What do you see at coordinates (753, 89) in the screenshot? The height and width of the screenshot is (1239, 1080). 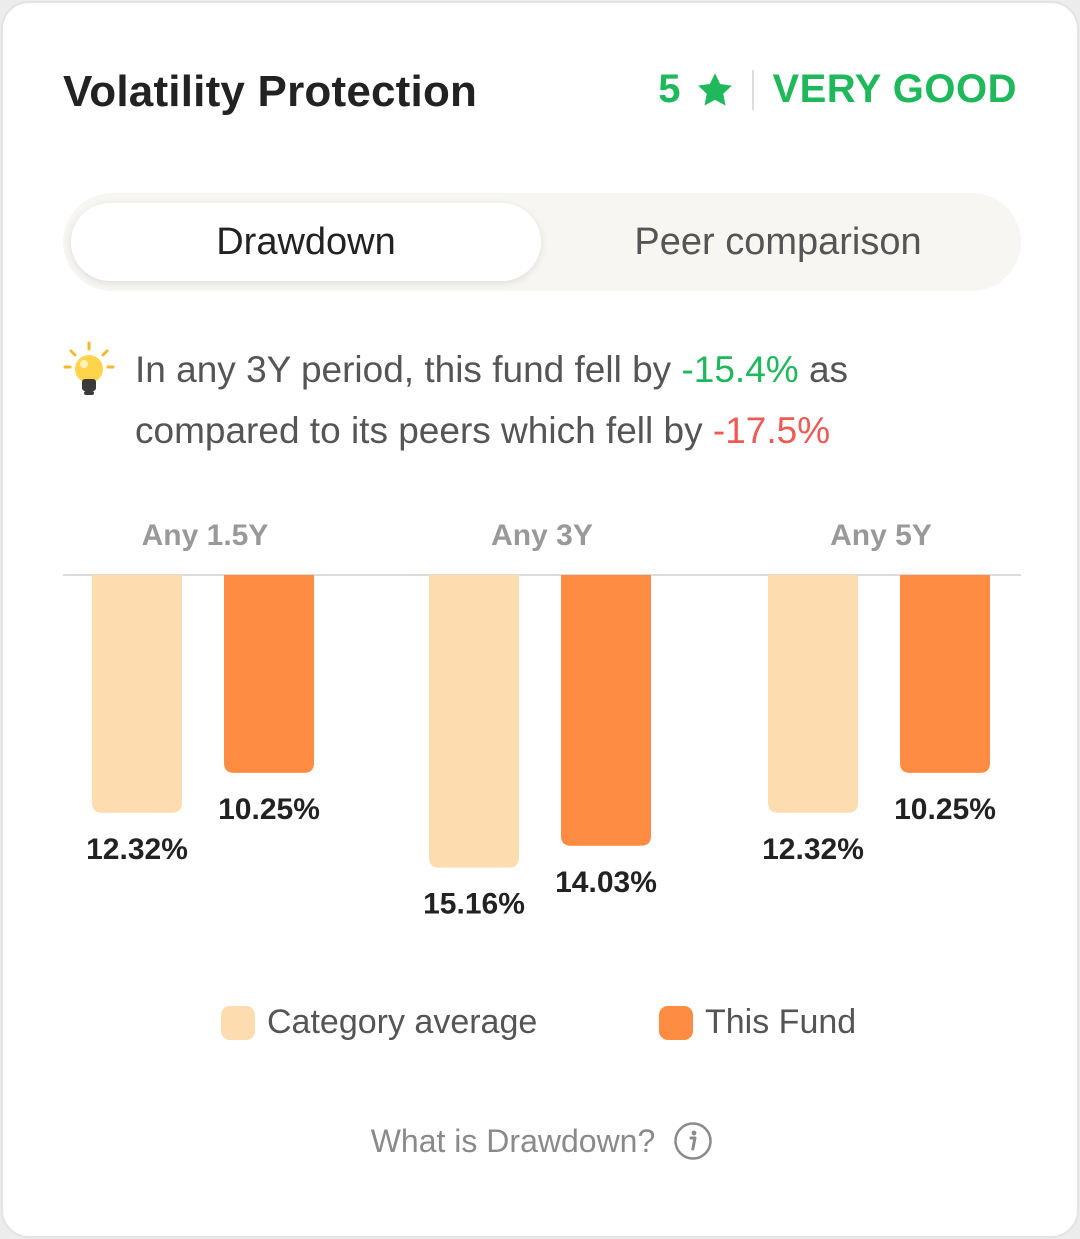 I see `rating-divider` at bounding box center [753, 89].